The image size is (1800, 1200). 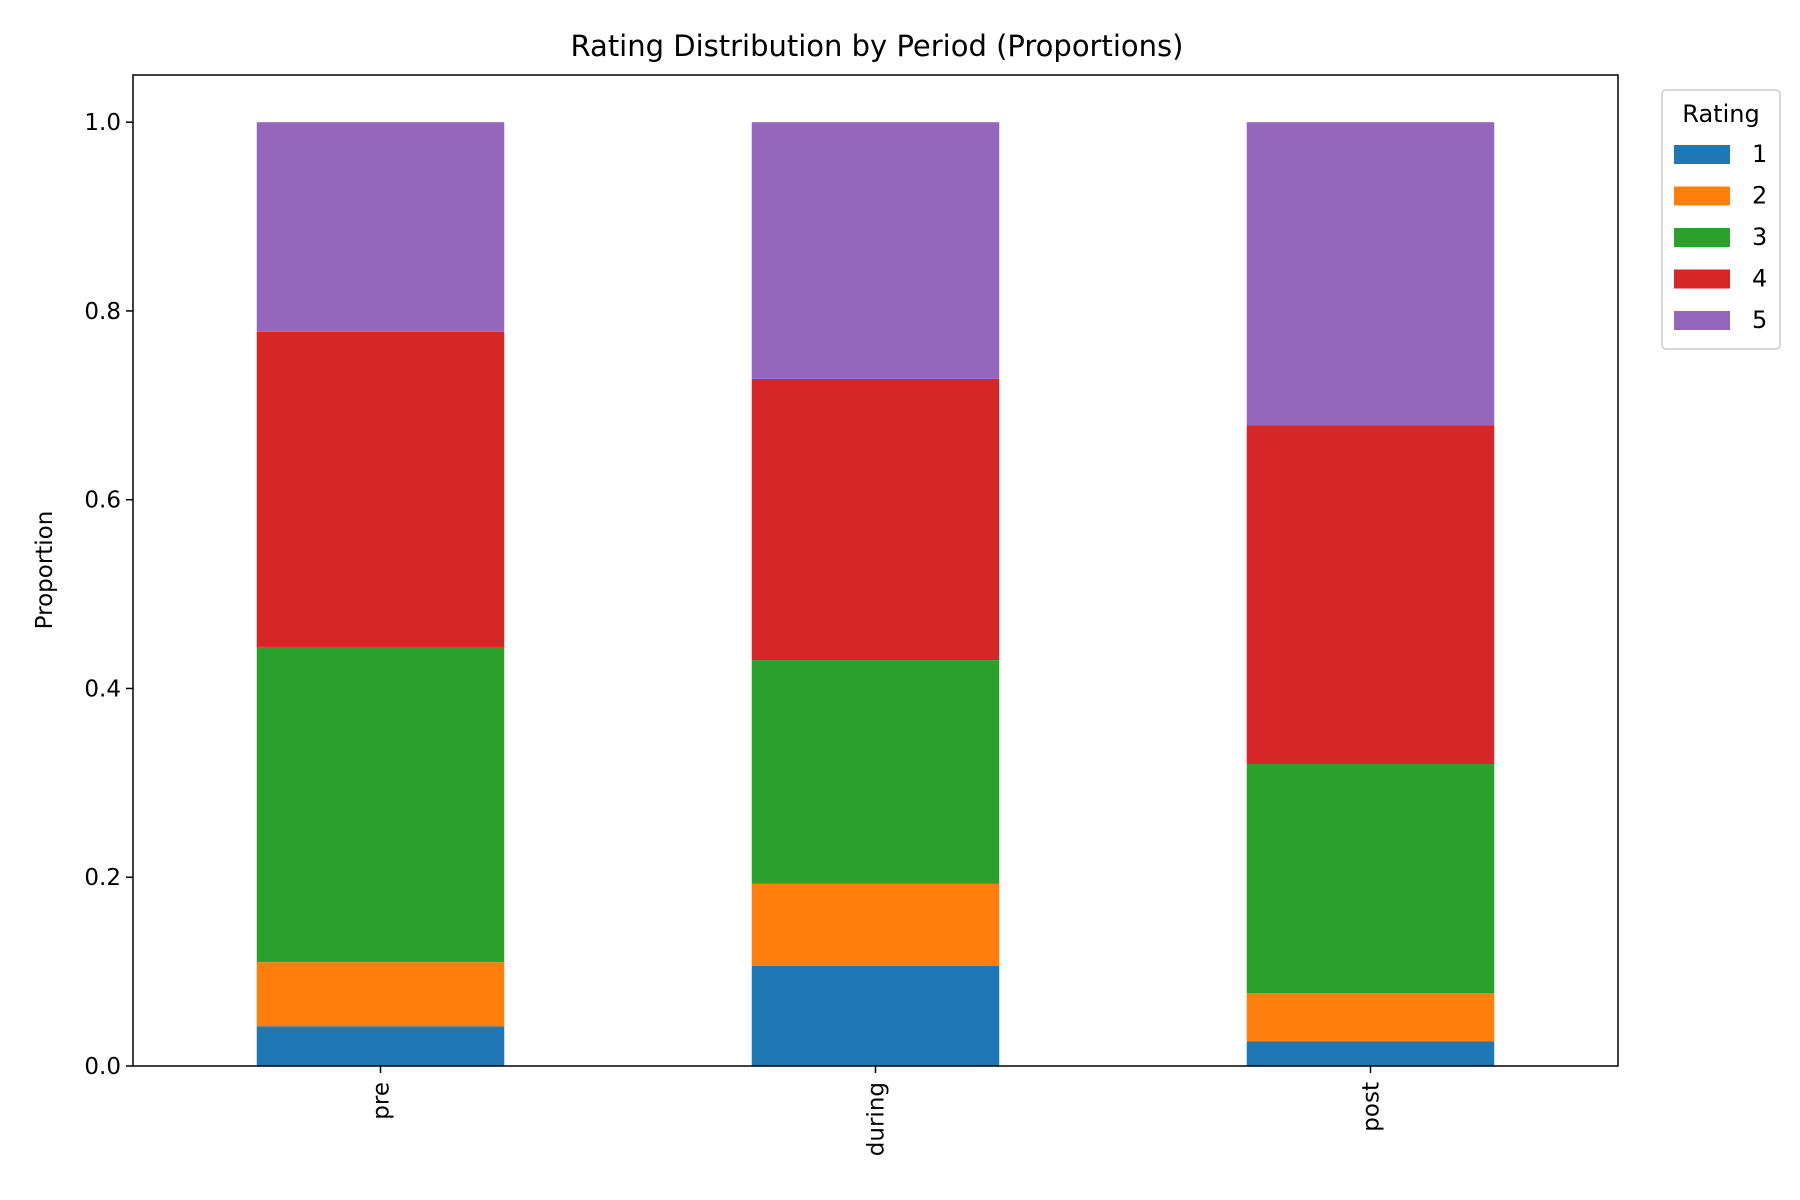 I want to click on y-tick-label: 0.8, so click(x=102, y=312).